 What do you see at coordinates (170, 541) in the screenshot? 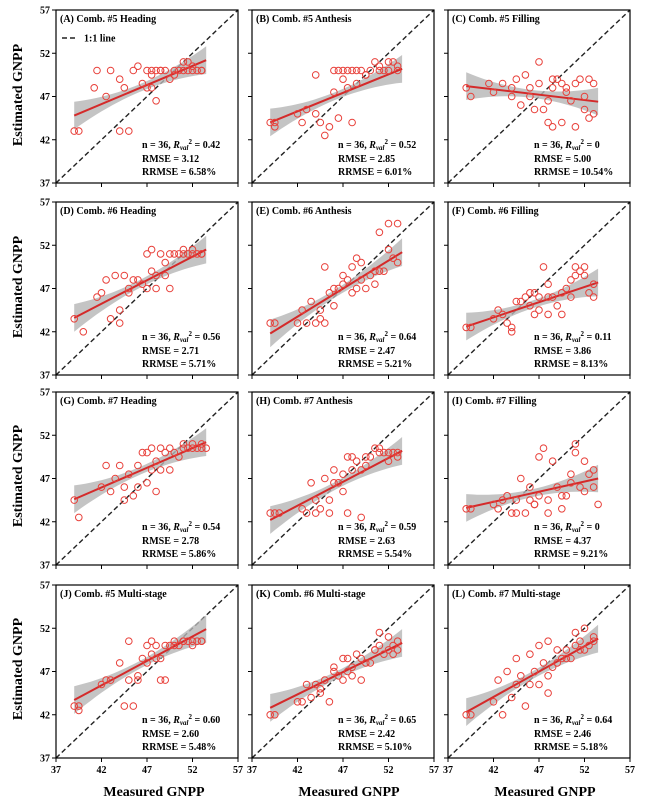
I see `stat-rmse: RMSE = 2.78` at bounding box center [170, 541].